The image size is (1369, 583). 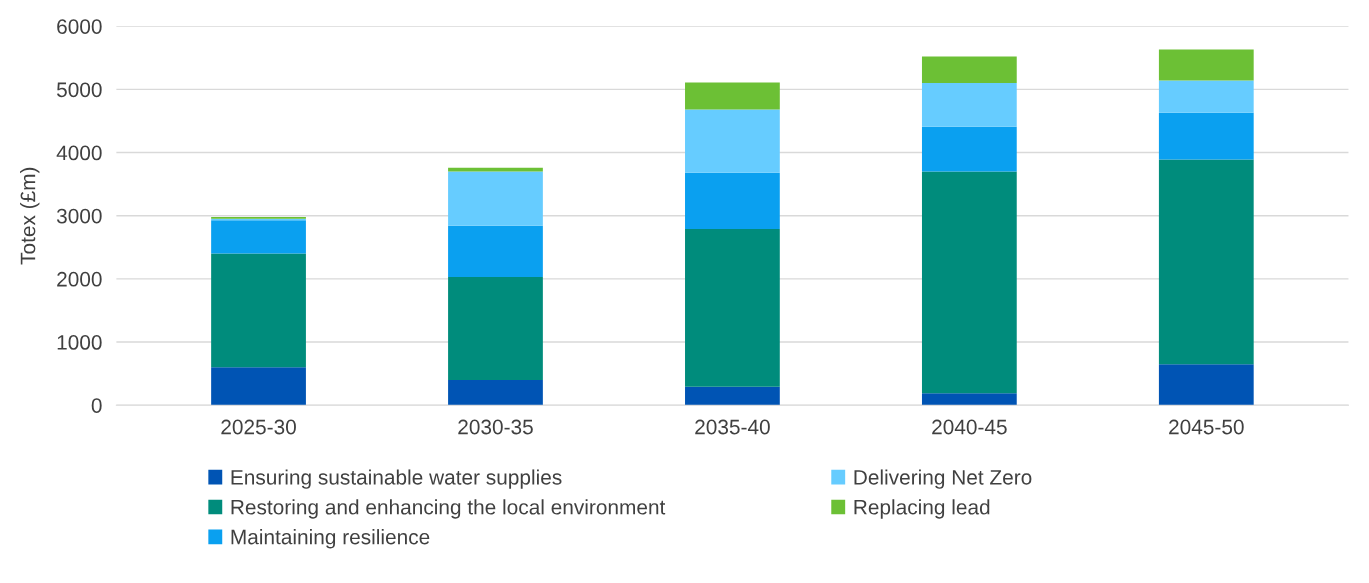 What do you see at coordinates (943, 479) in the screenshot?
I see `legend-label: Delivering Net Zero` at bounding box center [943, 479].